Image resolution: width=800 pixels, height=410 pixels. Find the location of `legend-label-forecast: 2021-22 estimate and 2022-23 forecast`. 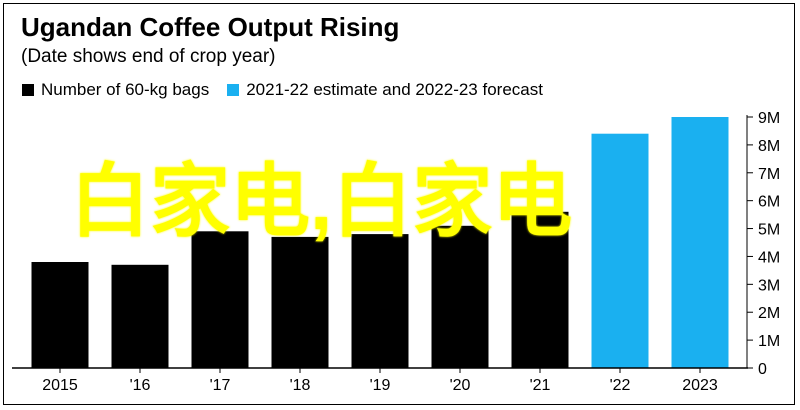

legend-label-forecast: 2021-22 estimate and 2022-23 forecast is located at coordinates (394, 89).